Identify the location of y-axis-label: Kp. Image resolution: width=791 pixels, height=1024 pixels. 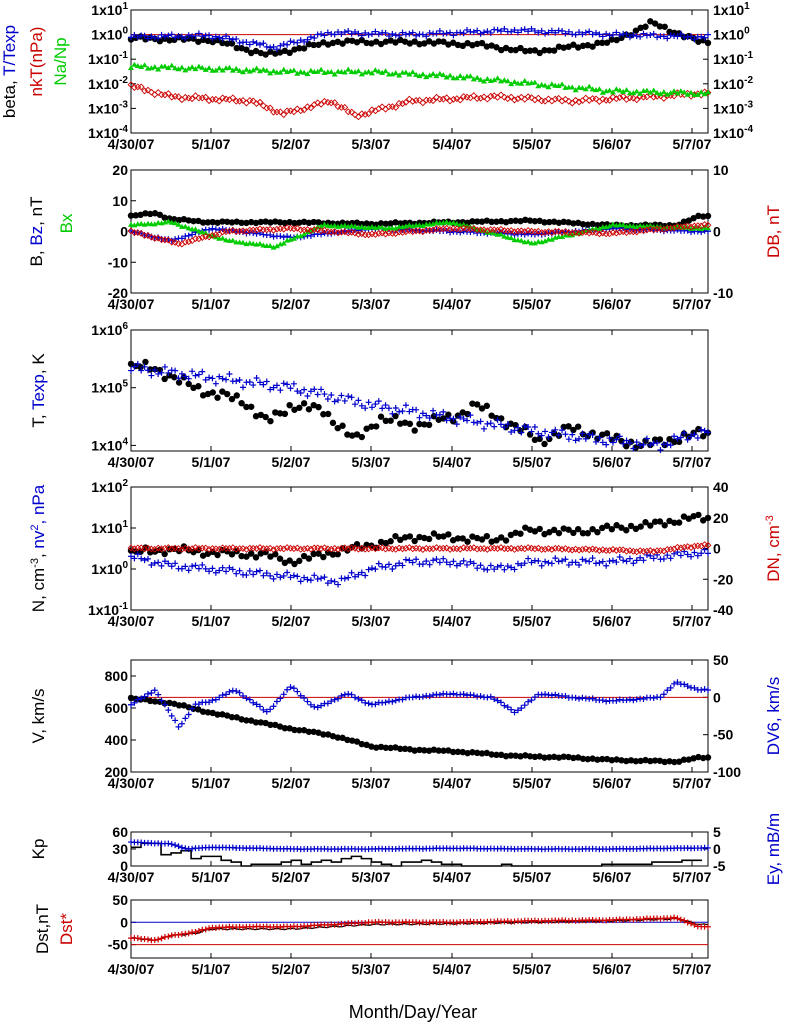
(38, 849).